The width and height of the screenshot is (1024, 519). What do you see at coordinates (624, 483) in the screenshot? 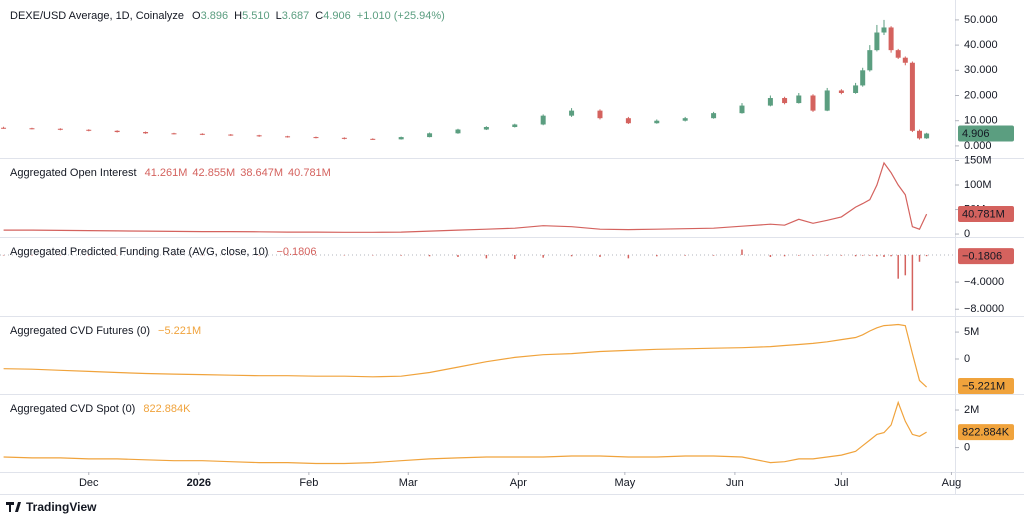
I see `x-tick-label: May` at bounding box center [624, 483].